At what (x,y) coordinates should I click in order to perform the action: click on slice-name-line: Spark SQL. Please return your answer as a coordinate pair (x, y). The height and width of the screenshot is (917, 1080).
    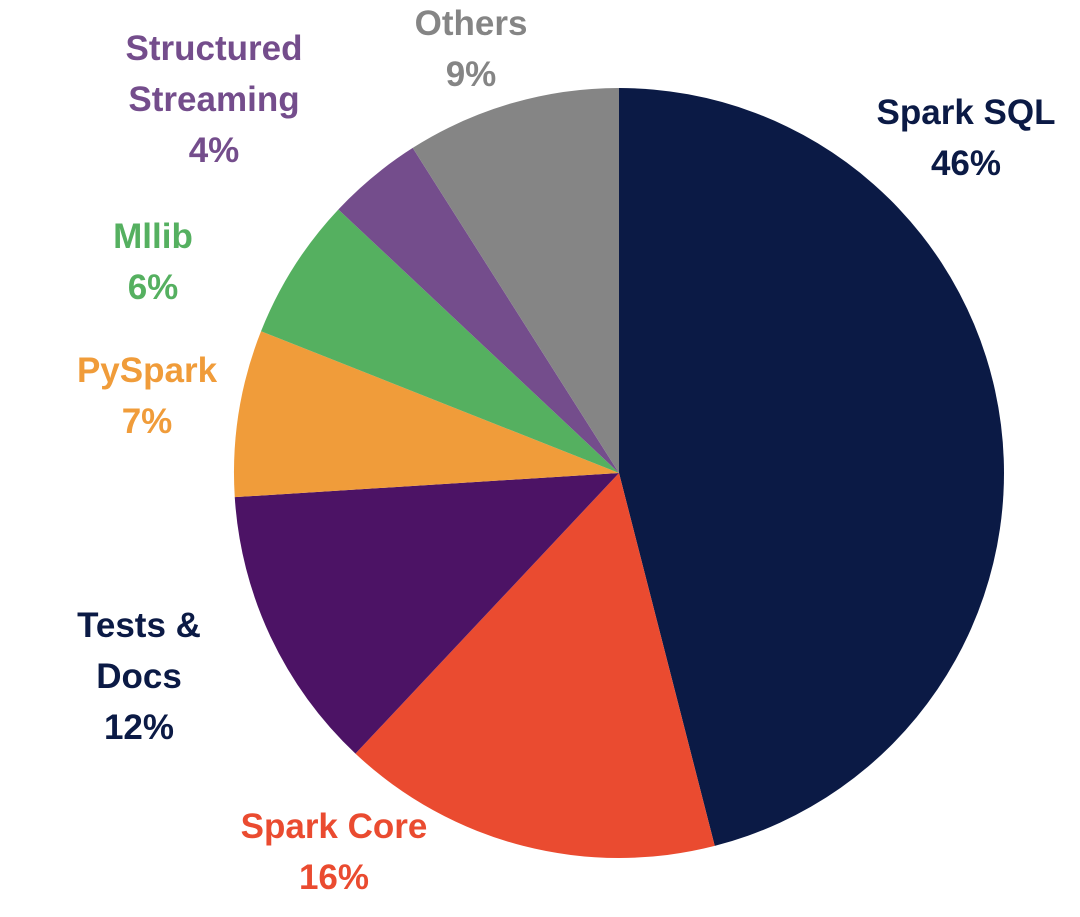
    Looking at the image, I should click on (966, 112).